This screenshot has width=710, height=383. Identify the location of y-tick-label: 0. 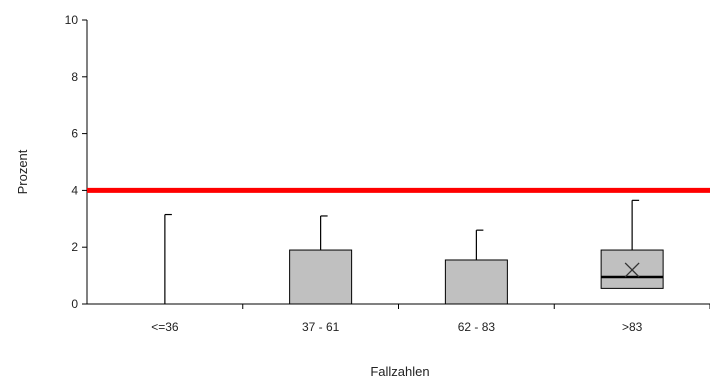
(74, 304).